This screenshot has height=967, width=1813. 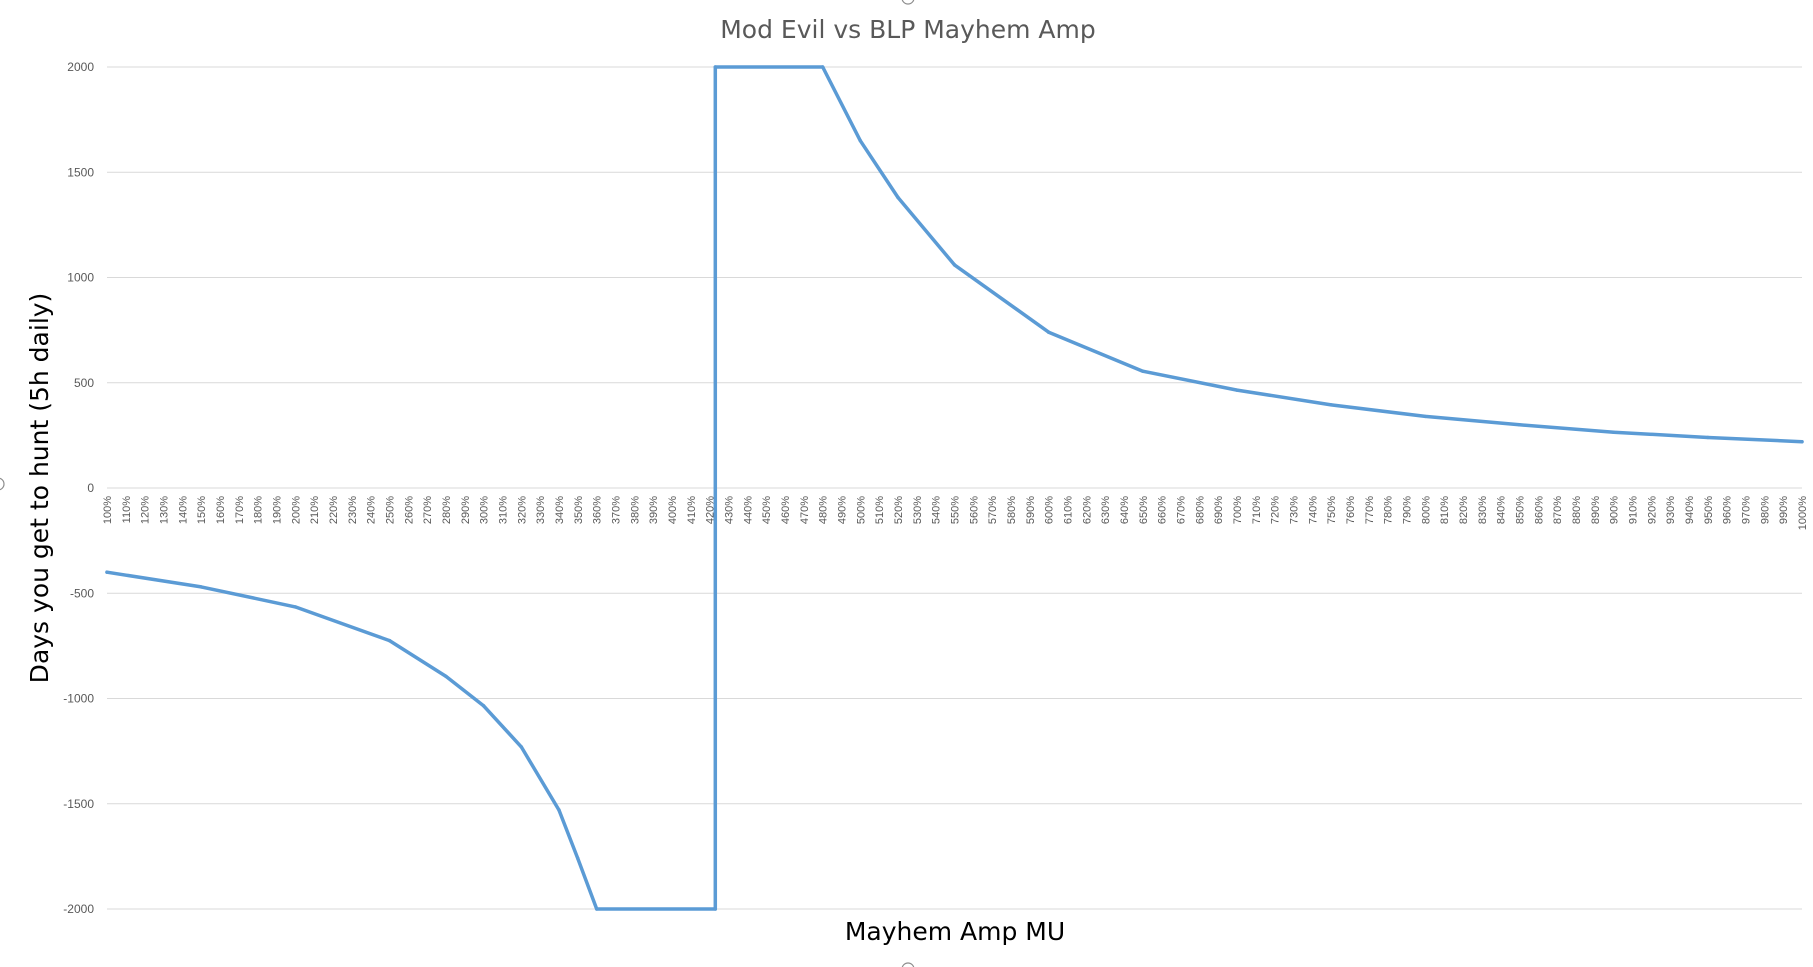 What do you see at coordinates (353, 510) in the screenshot?
I see `x-tick-label: 230%` at bounding box center [353, 510].